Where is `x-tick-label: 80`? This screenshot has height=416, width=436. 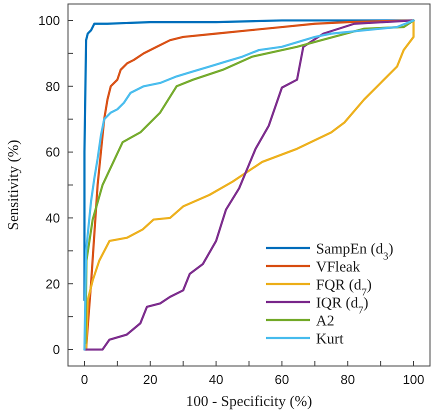
x-tick-label: 80 is located at coordinates (347, 379).